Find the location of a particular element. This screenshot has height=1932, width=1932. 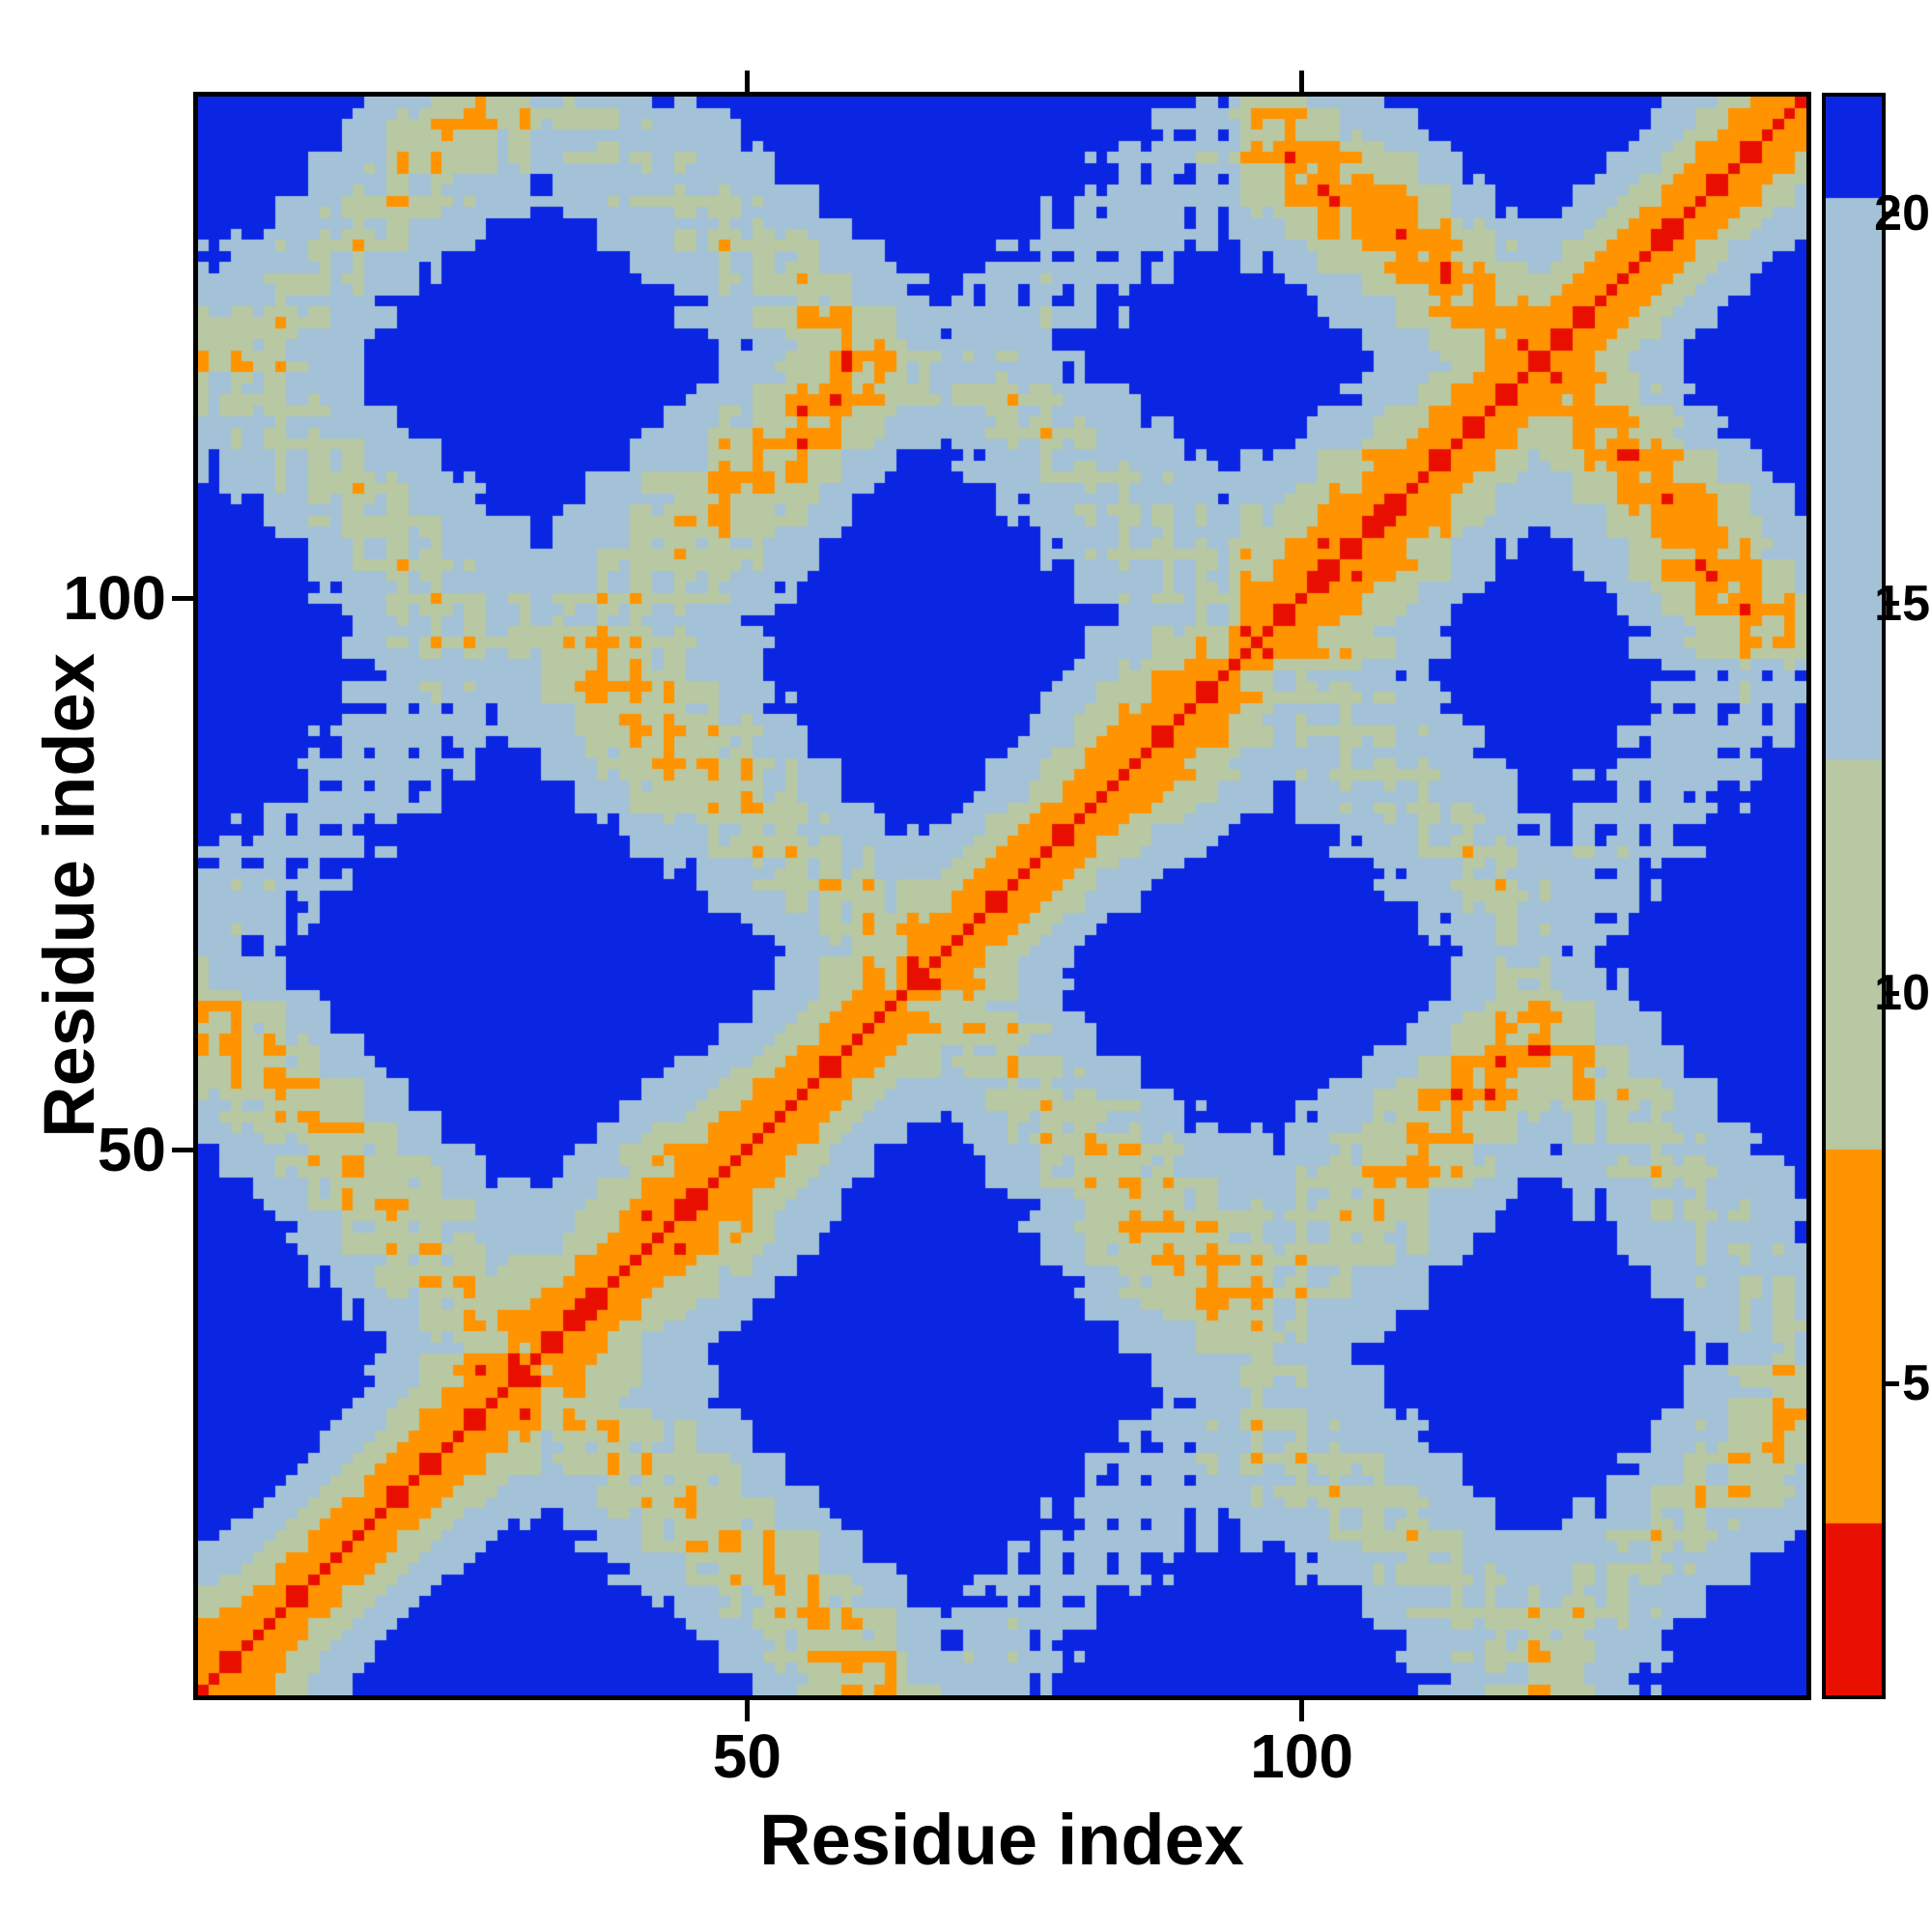

colorbar-tick-label: 10 is located at coordinates (1902, 993).